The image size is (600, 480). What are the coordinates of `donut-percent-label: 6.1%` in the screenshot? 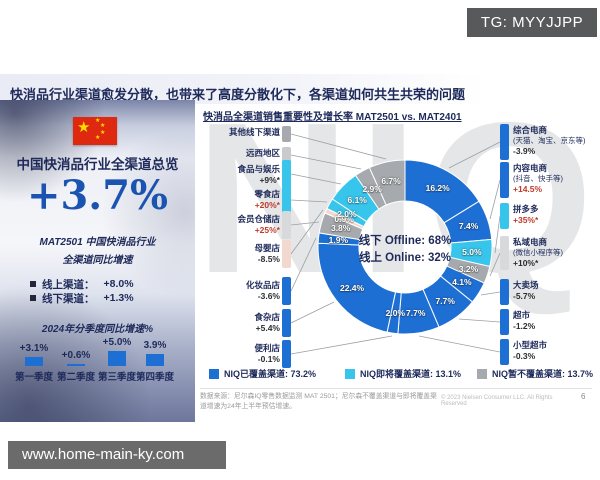 It's located at (357, 200).